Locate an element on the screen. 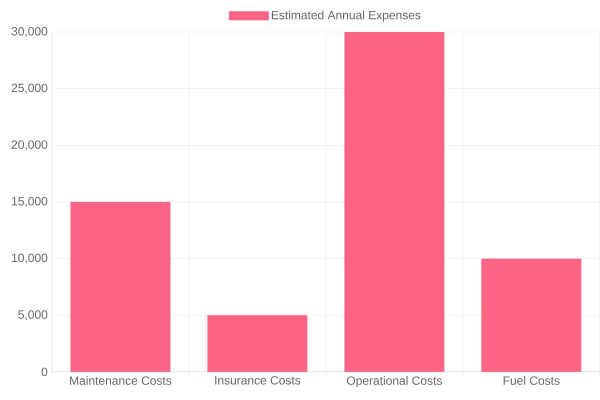  x-tick-label: Insurance Costs is located at coordinates (257, 380).